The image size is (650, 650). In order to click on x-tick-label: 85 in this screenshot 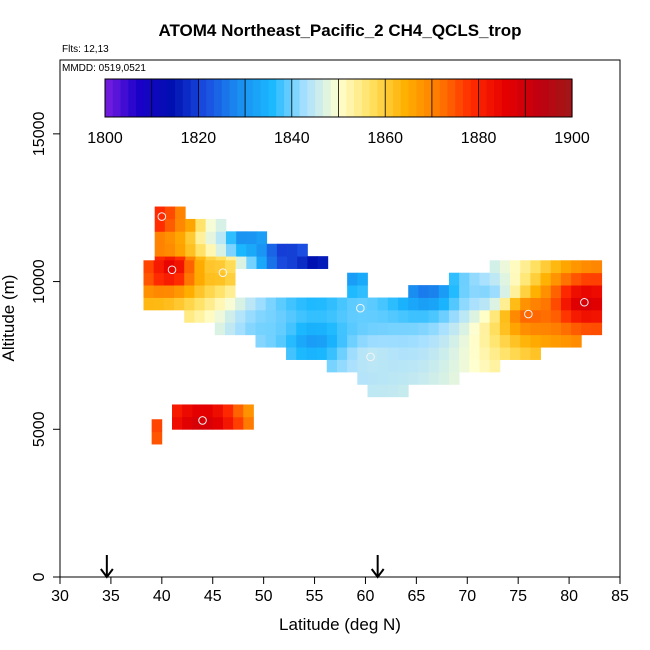, I will do `click(620, 596)`.